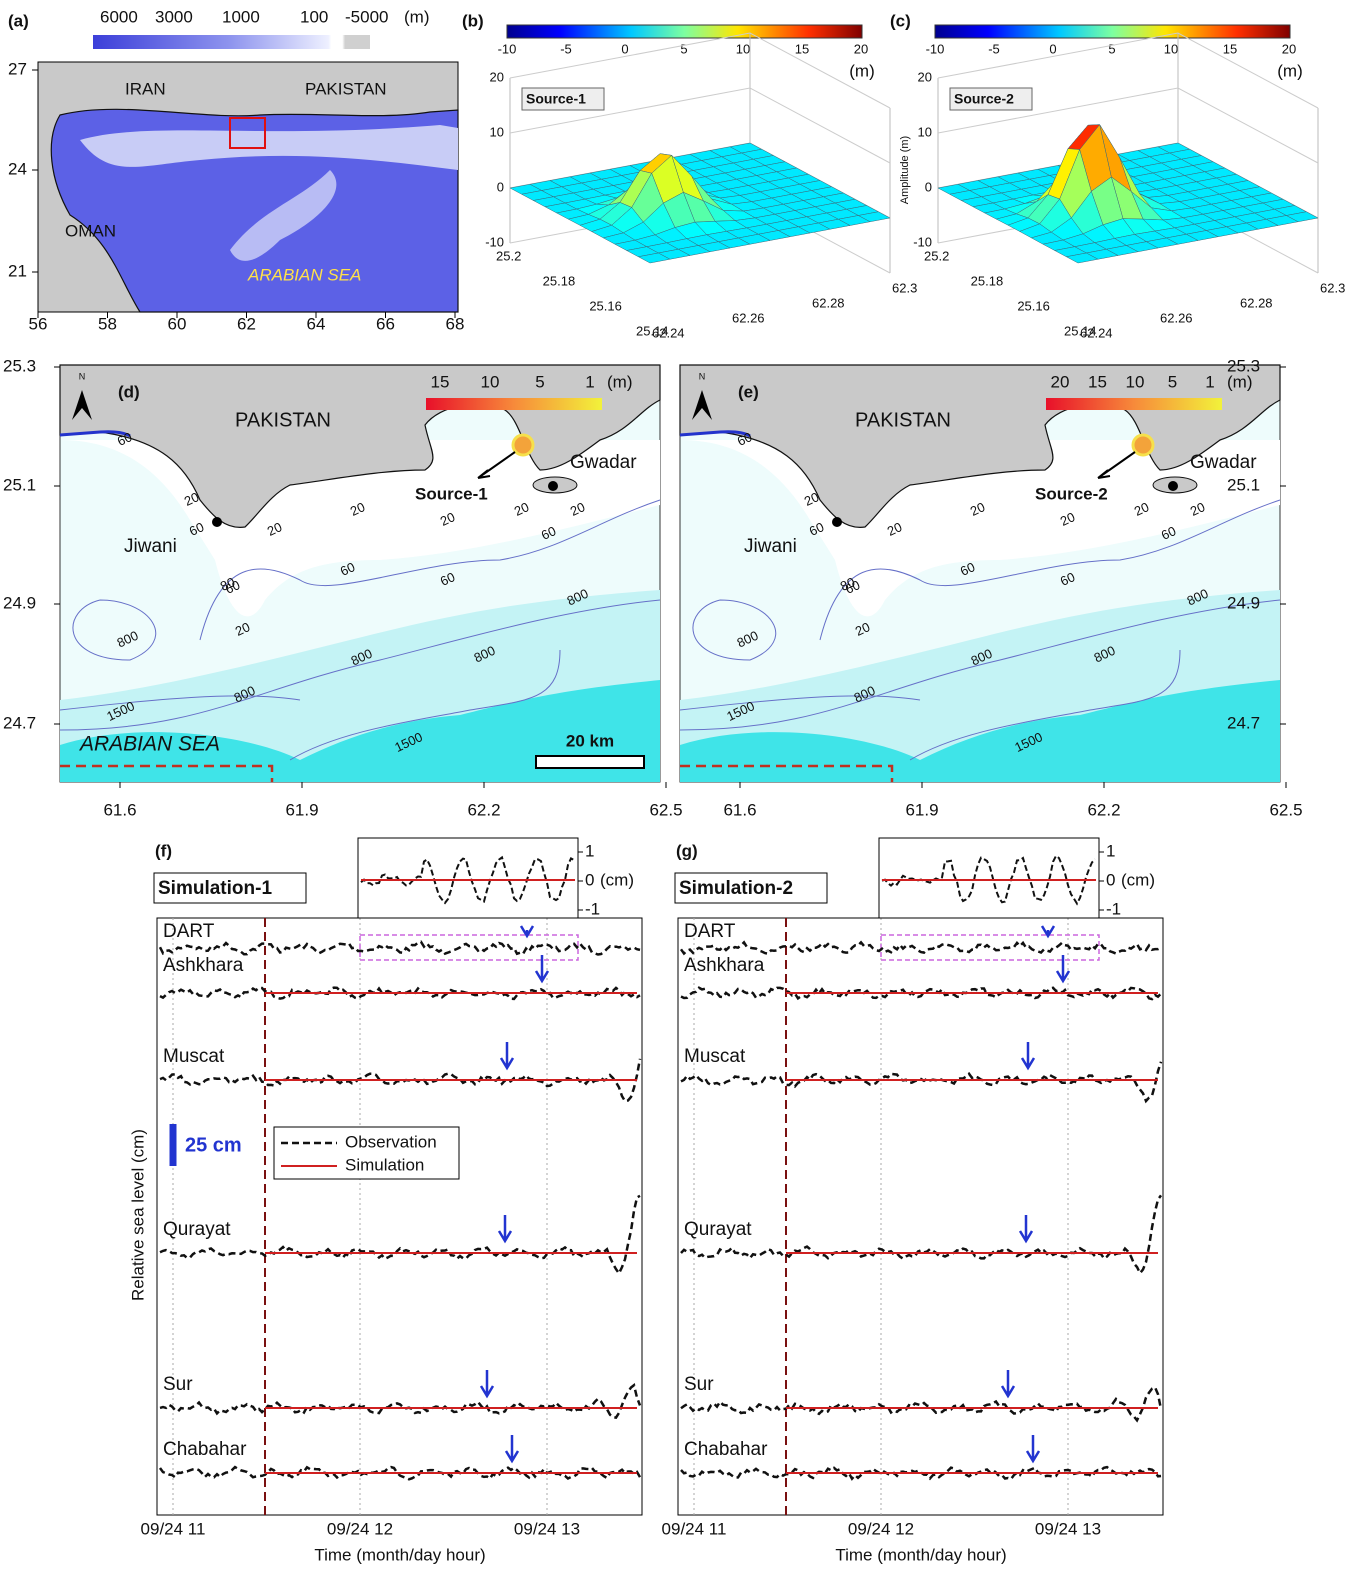  What do you see at coordinates (556, 99) in the screenshot?
I see `source-label: Source-1` at bounding box center [556, 99].